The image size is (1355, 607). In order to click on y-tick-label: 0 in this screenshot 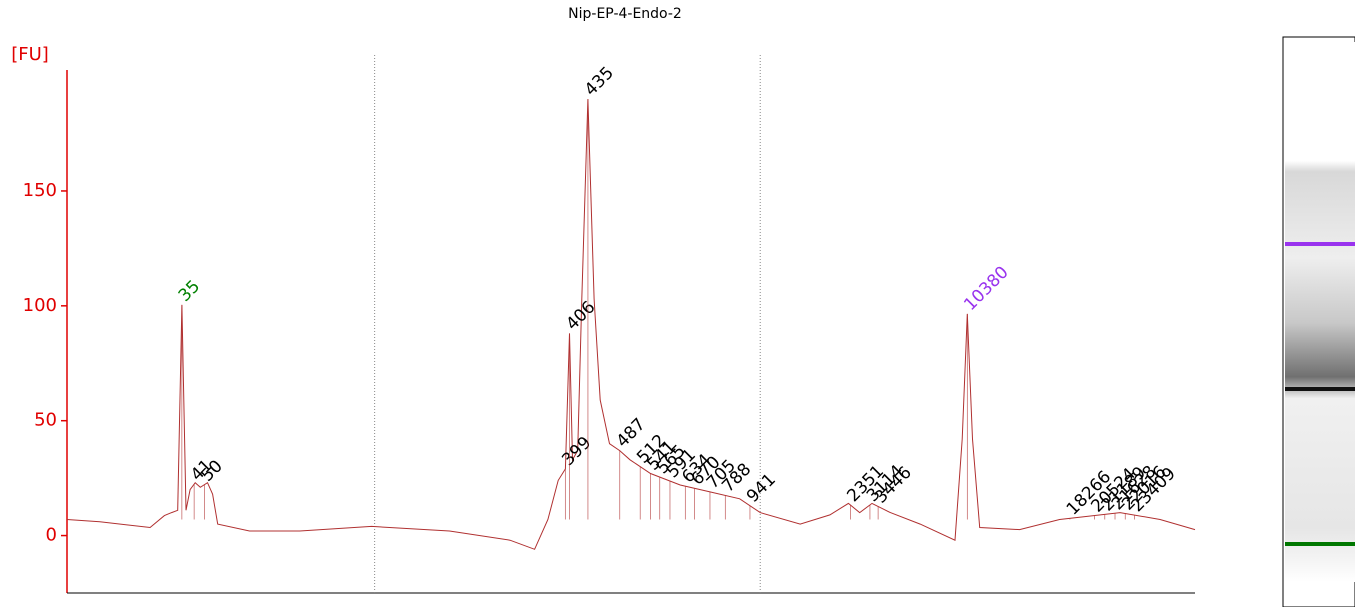, I will do `click(51, 535)`.